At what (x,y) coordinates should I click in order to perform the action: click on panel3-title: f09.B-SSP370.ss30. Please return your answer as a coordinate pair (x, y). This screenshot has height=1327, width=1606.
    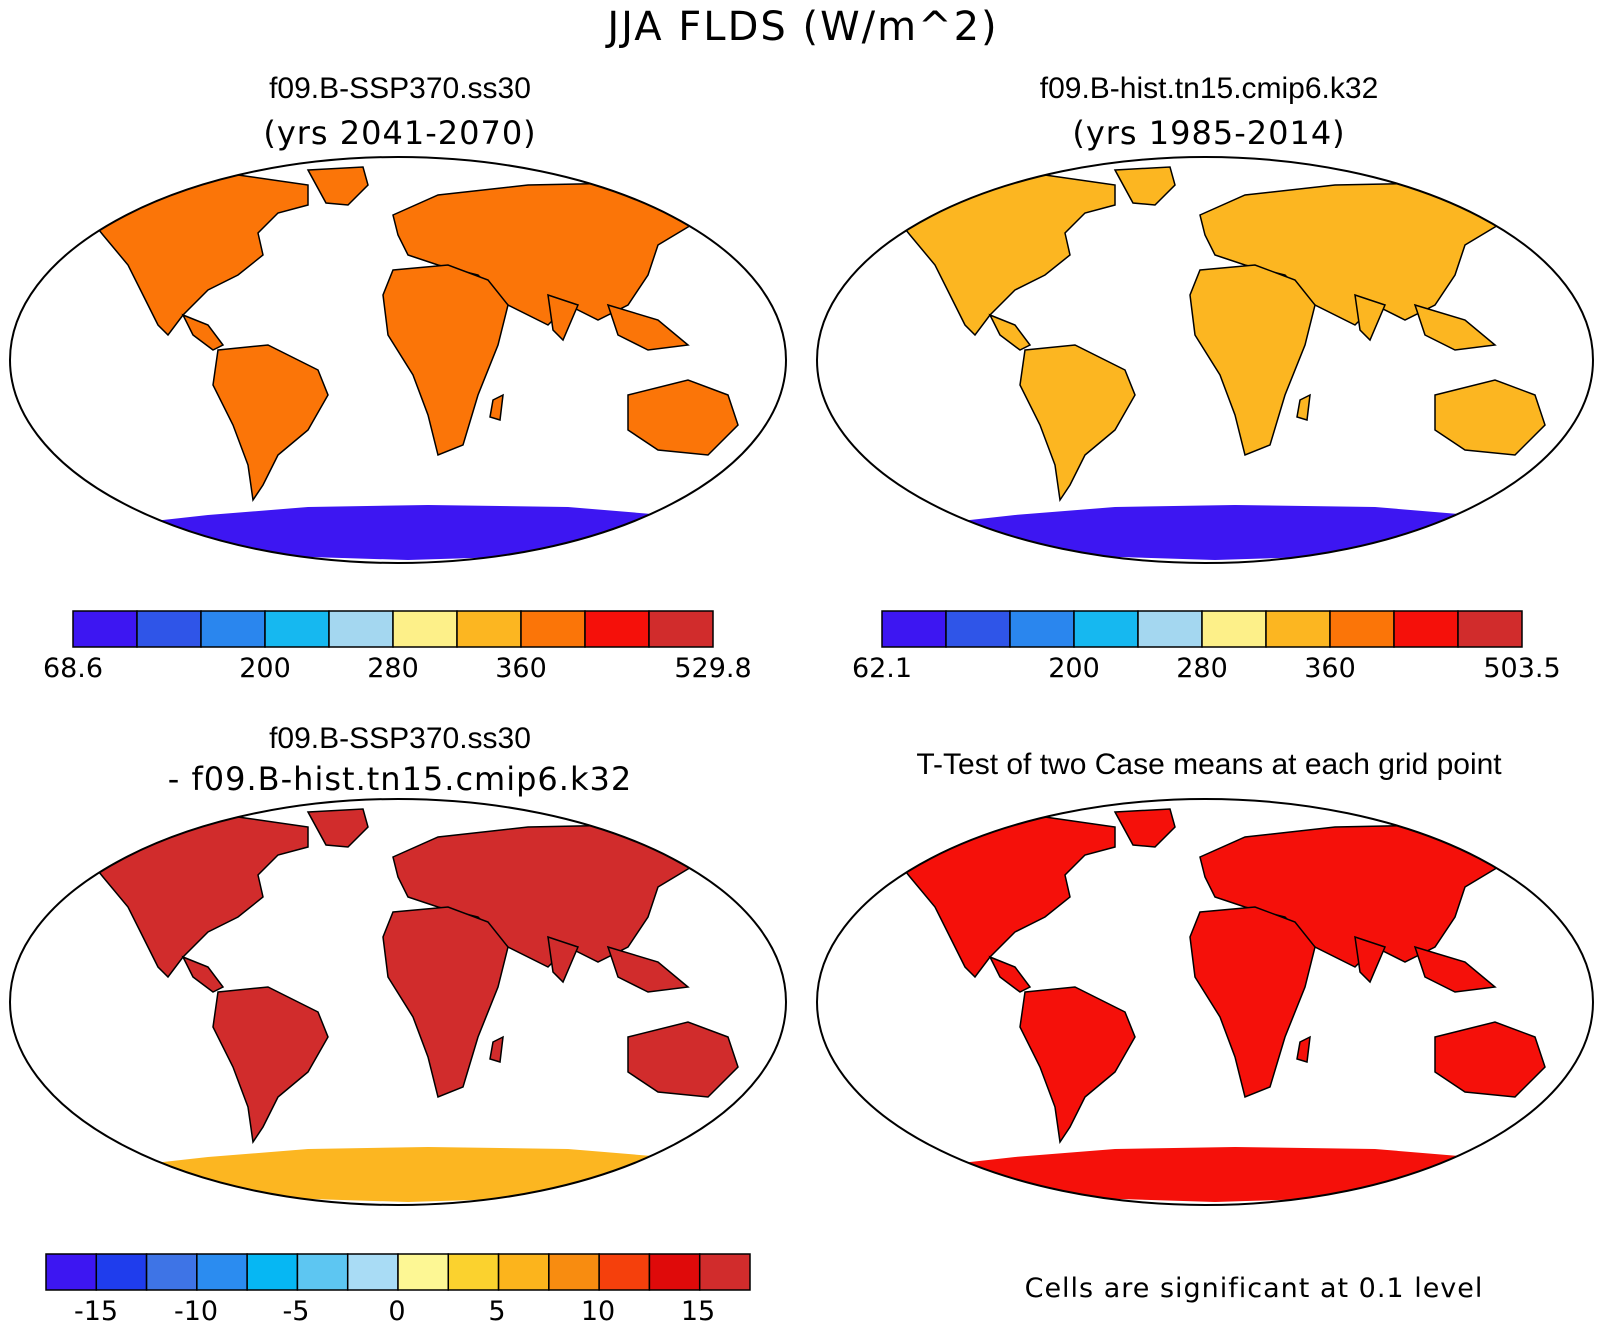
    Looking at the image, I should click on (400, 738).